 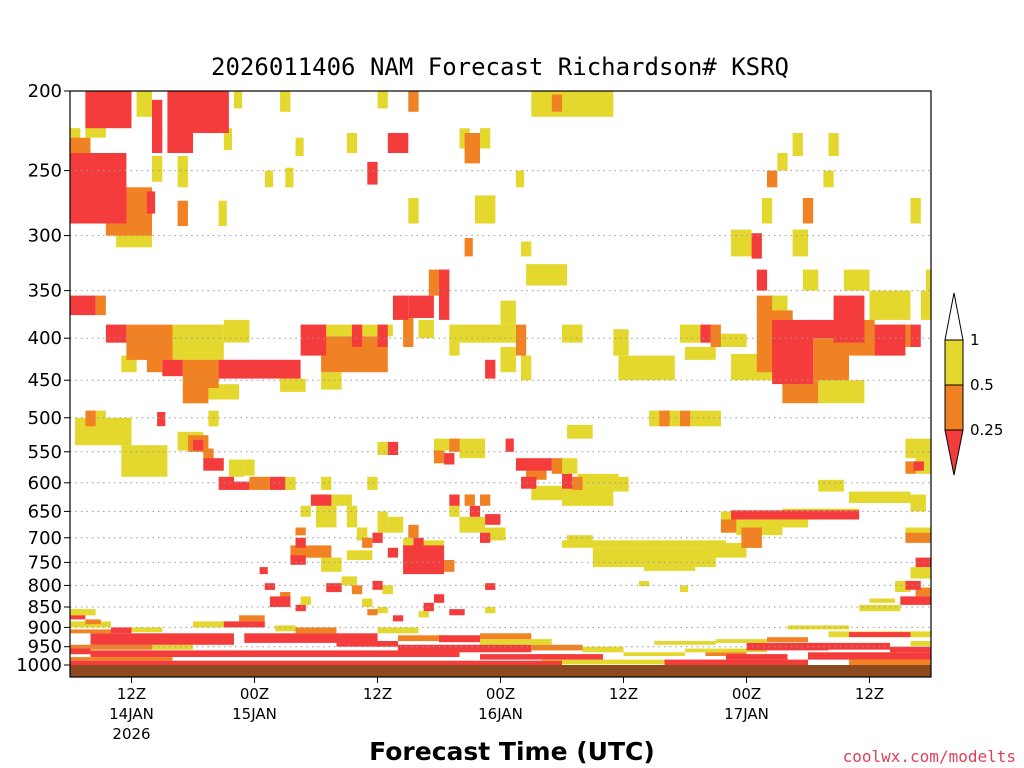 What do you see at coordinates (746, 714) in the screenshot?
I see `x-tick-date-5: 17JAN` at bounding box center [746, 714].